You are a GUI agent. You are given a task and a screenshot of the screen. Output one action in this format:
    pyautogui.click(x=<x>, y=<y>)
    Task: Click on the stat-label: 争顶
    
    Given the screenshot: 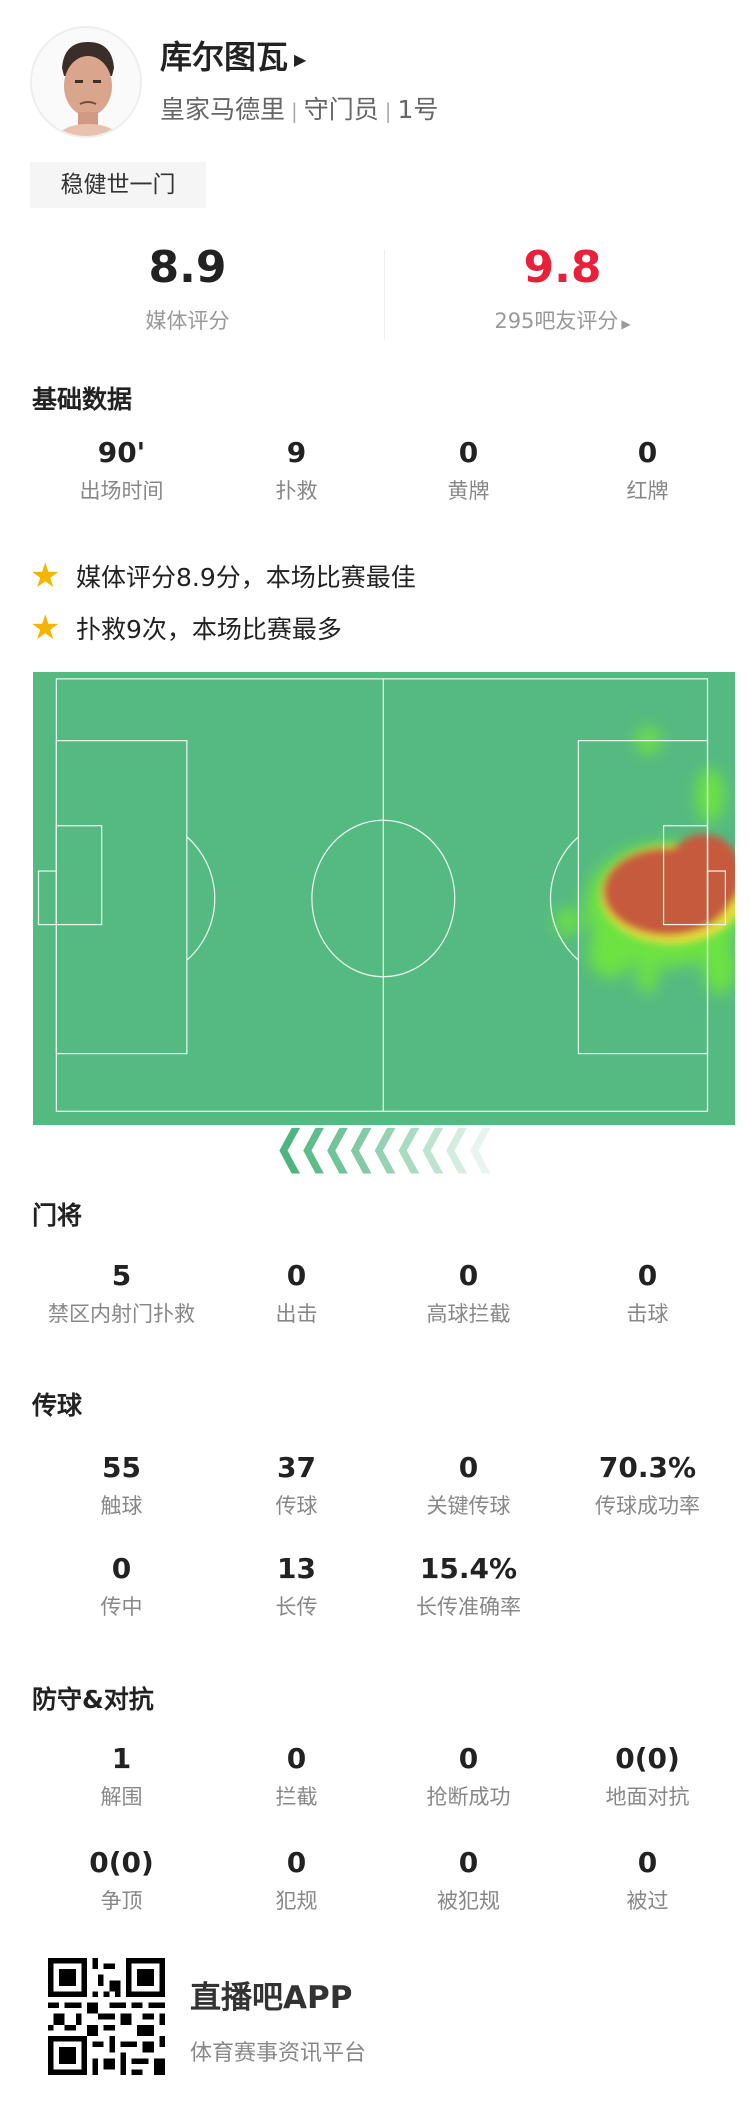 What is the action you would take?
    pyautogui.click(x=121, y=1901)
    